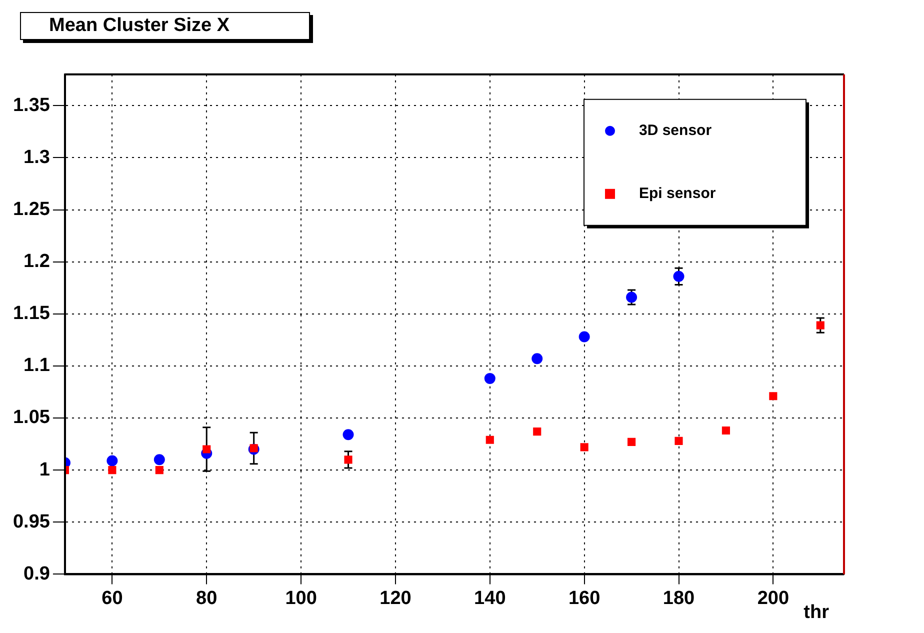  I want to click on y-tick-label: 1.1, so click(37, 365).